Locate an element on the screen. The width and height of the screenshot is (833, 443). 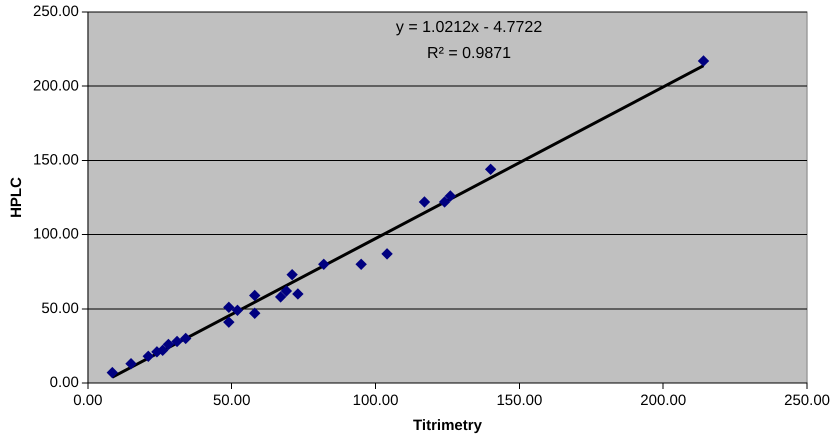
annotation: R² = 0.9871 is located at coordinates (469, 53).